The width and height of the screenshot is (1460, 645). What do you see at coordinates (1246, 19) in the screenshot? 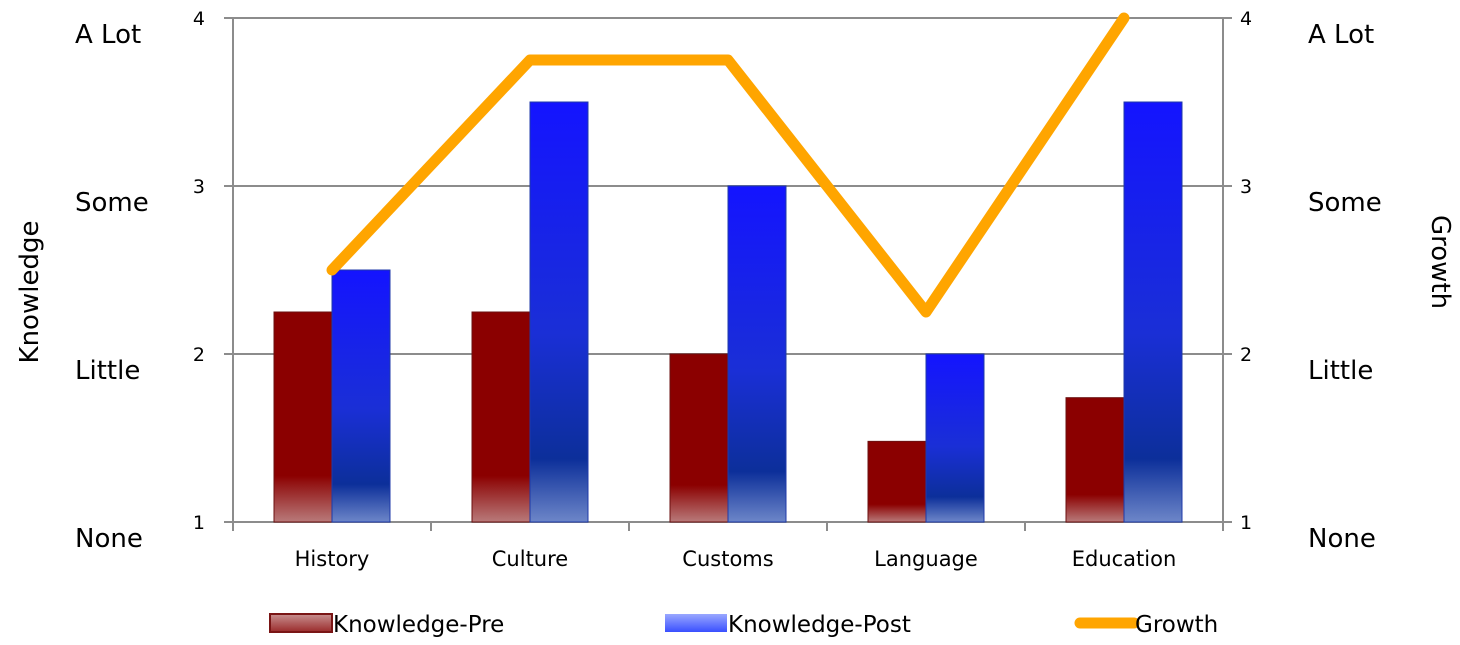
I see `right-tick-label-4: 4` at bounding box center [1246, 19].